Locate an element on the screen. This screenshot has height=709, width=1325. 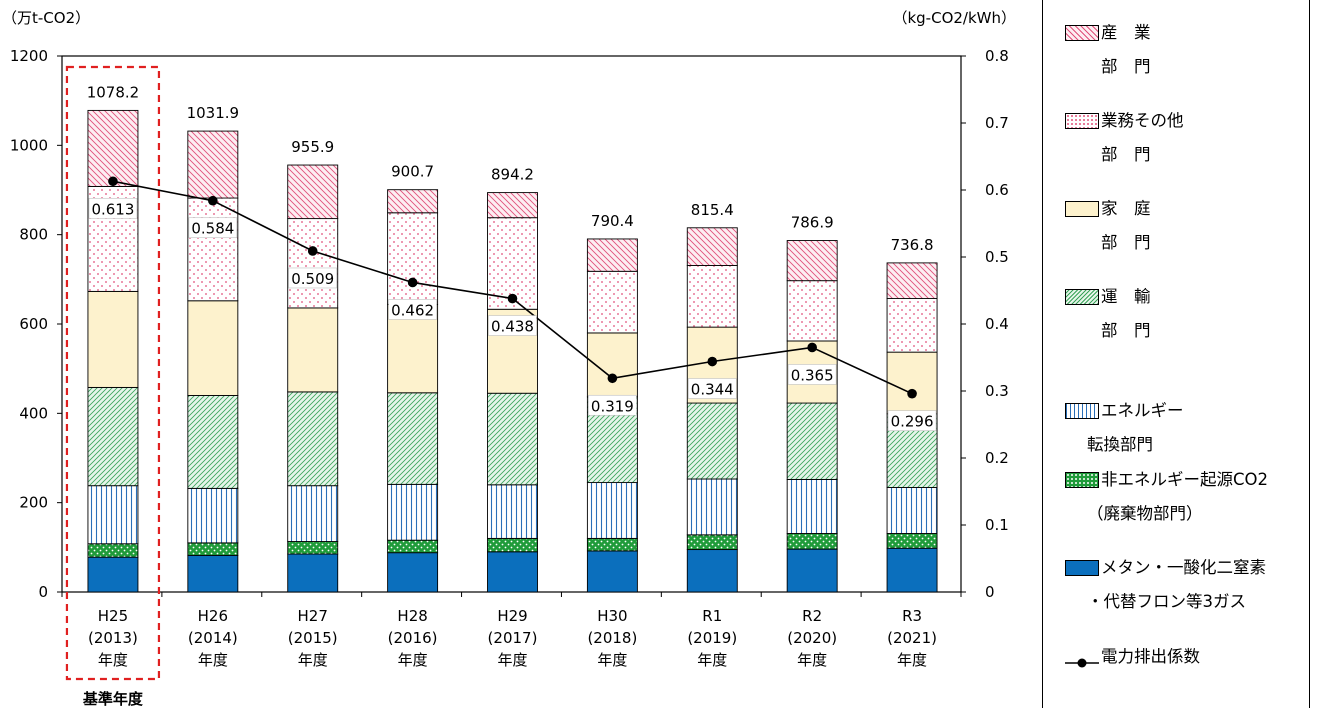
x-category-label: (2018) is located at coordinates (612, 638).